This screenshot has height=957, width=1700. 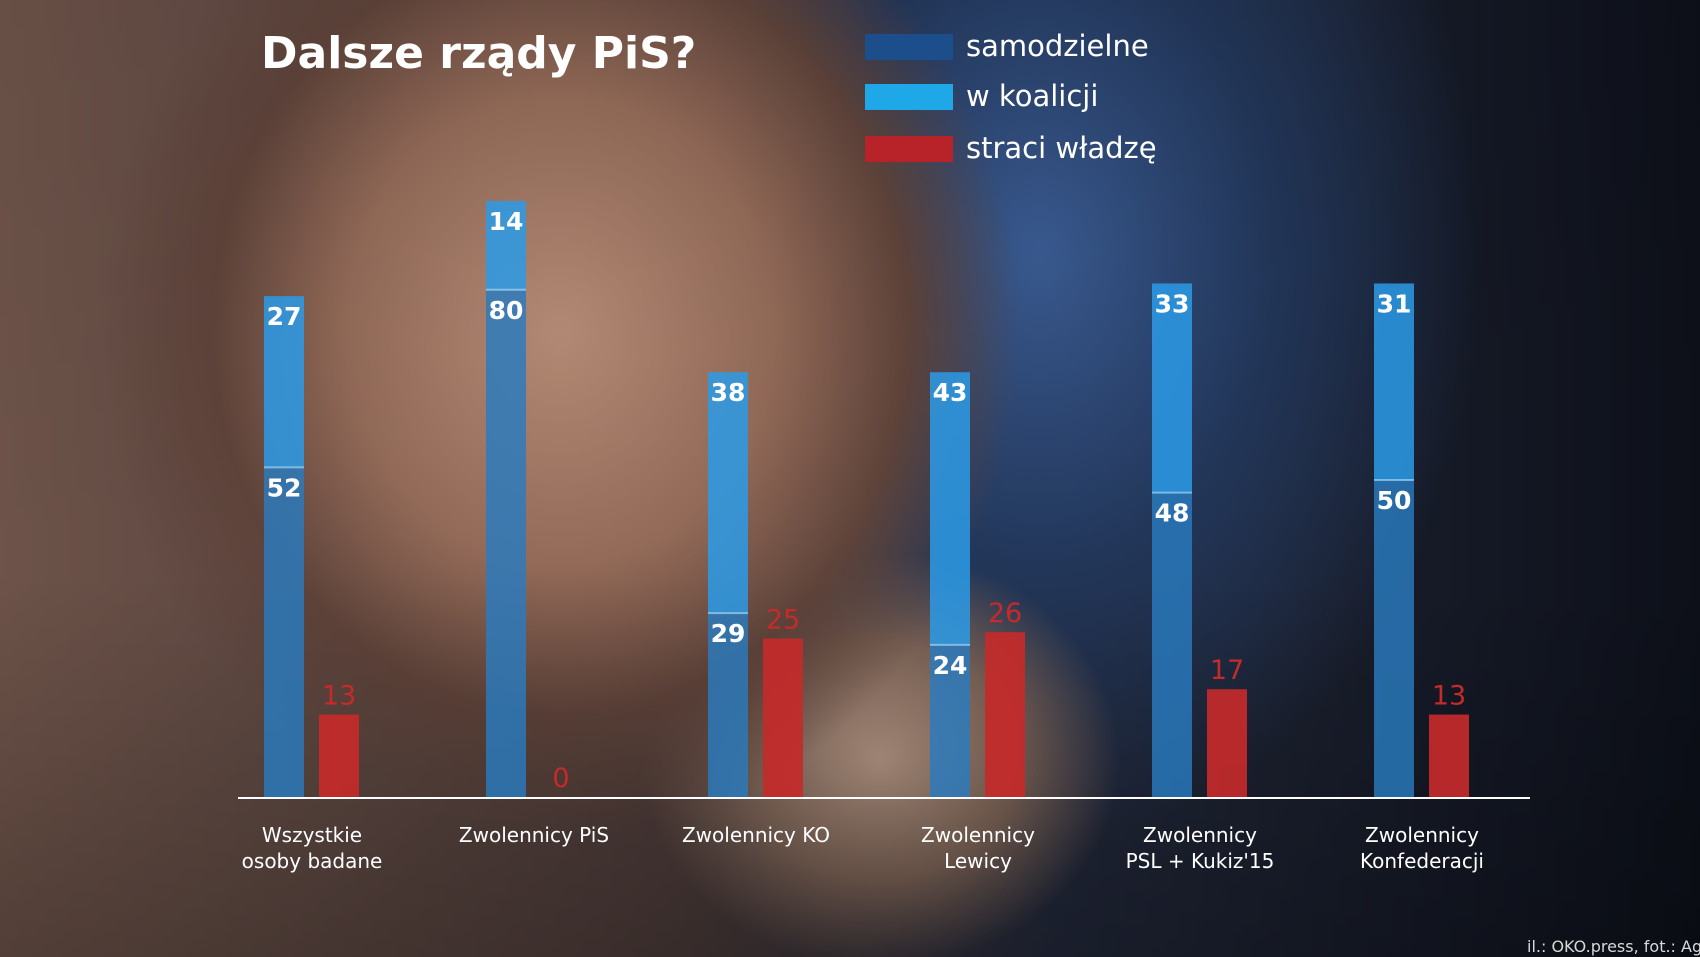 What do you see at coordinates (1172, 513) in the screenshot?
I see `value-label-samodzielne-4: 48` at bounding box center [1172, 513].